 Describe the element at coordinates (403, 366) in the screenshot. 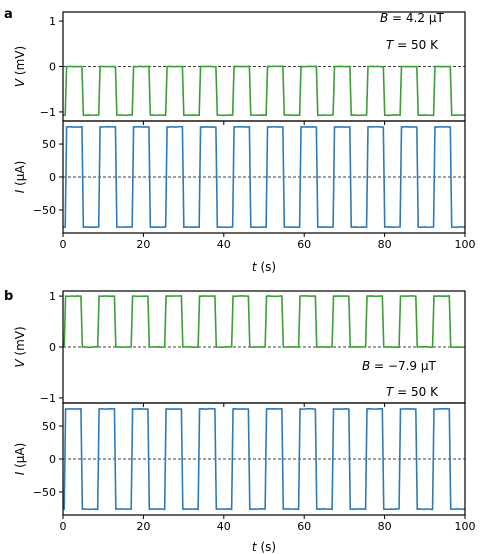

I see `annotation-value: = −7.9 μT` at that location.